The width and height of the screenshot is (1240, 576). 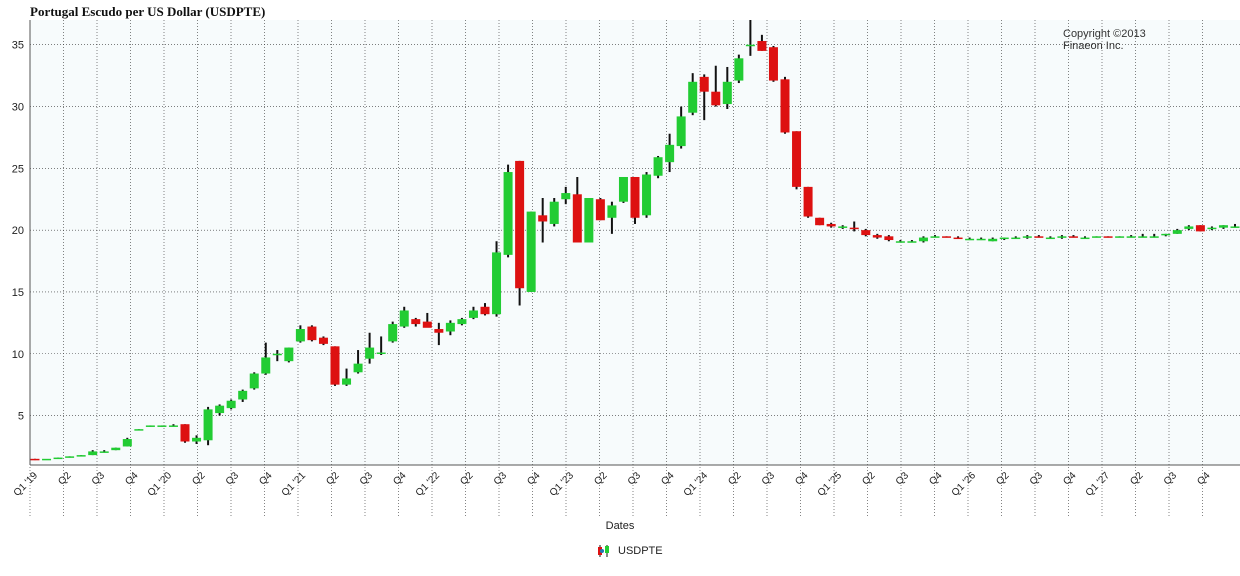 I want to click on x-tick-label: Q1 '26, so click(x=964, y=484).